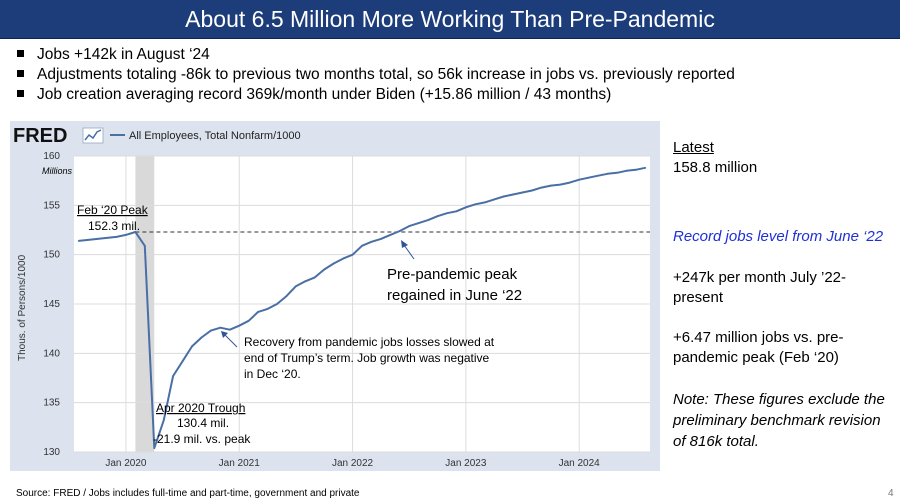 Image resolution: width=900 pixels, height=504 pixels. I want to click on y-tick-label: 150, so click(51, 255).